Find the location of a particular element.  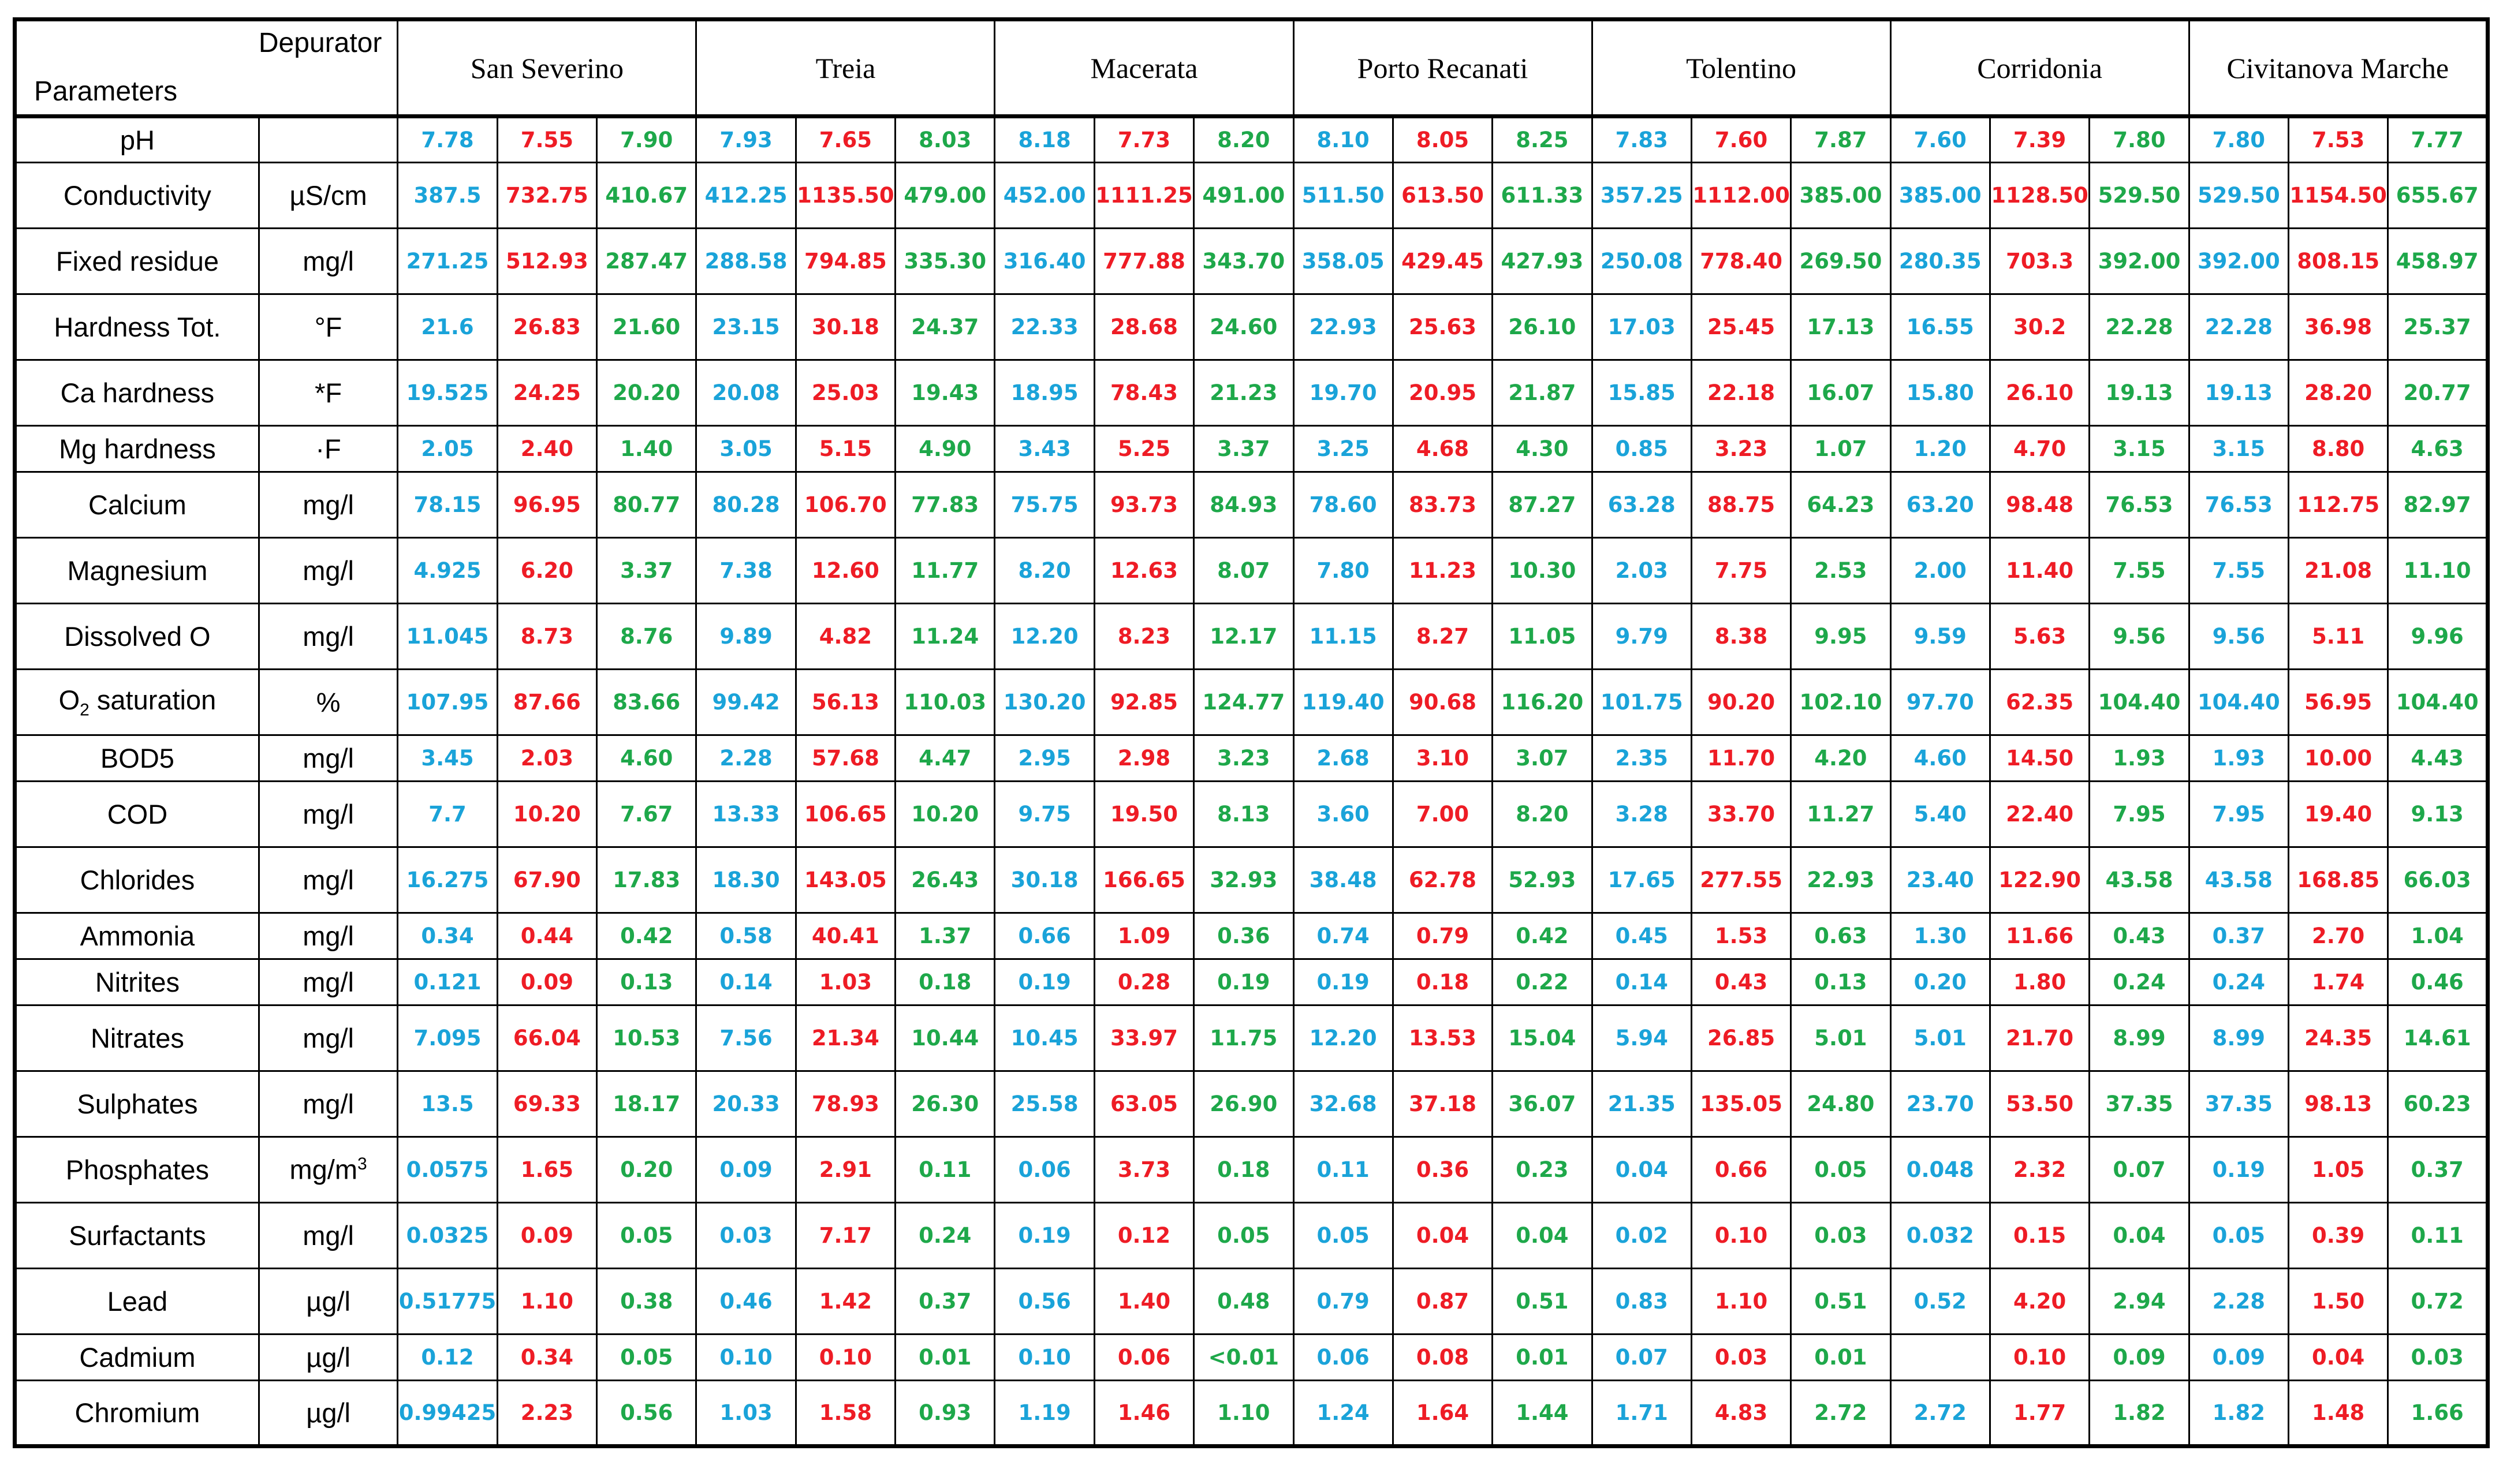

value-cell: 13.5 is located at coordinates (447, 1104).